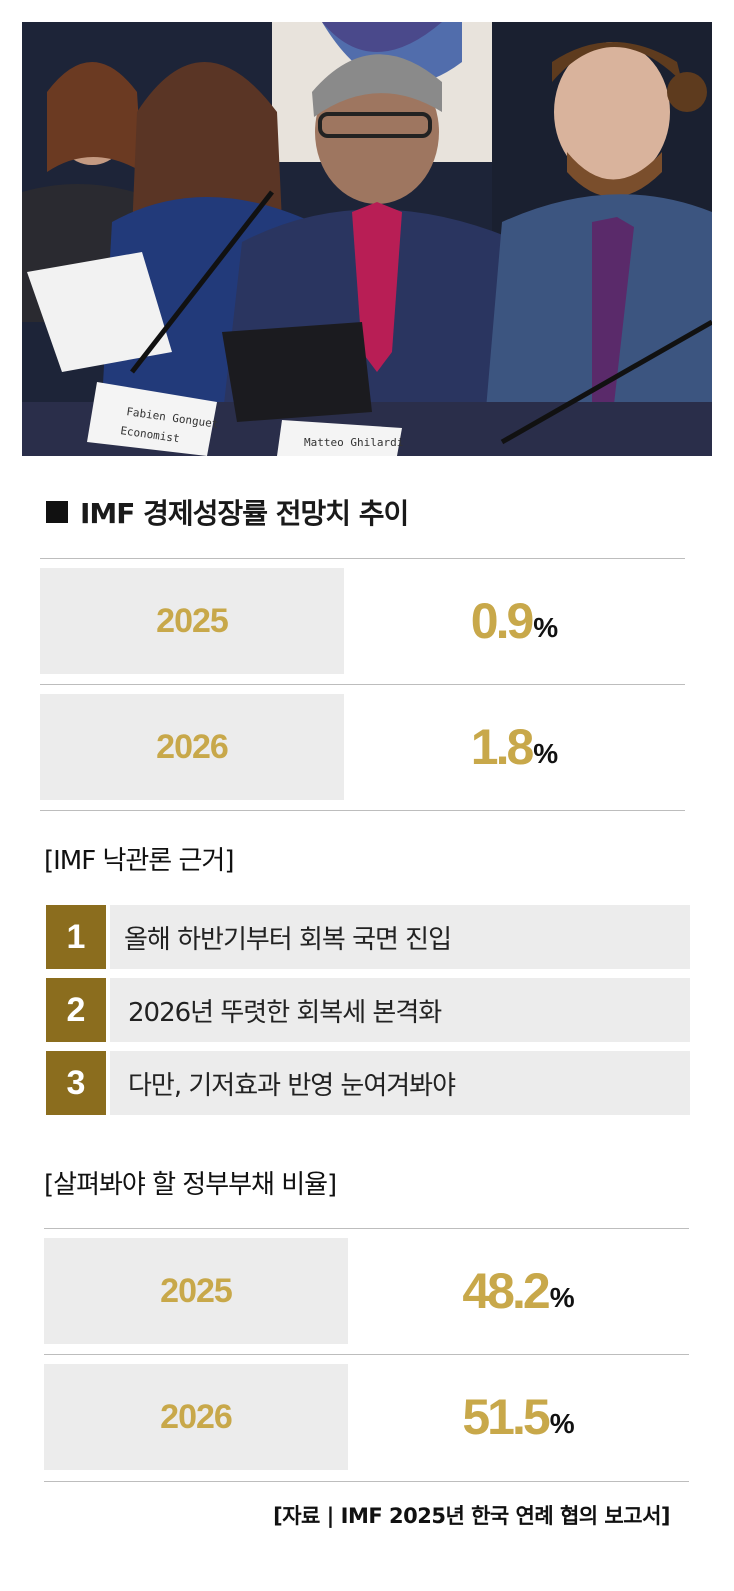  Describe the element at coordinates (57, 512) in the screenshot. I see `black-square-icon` at that location.